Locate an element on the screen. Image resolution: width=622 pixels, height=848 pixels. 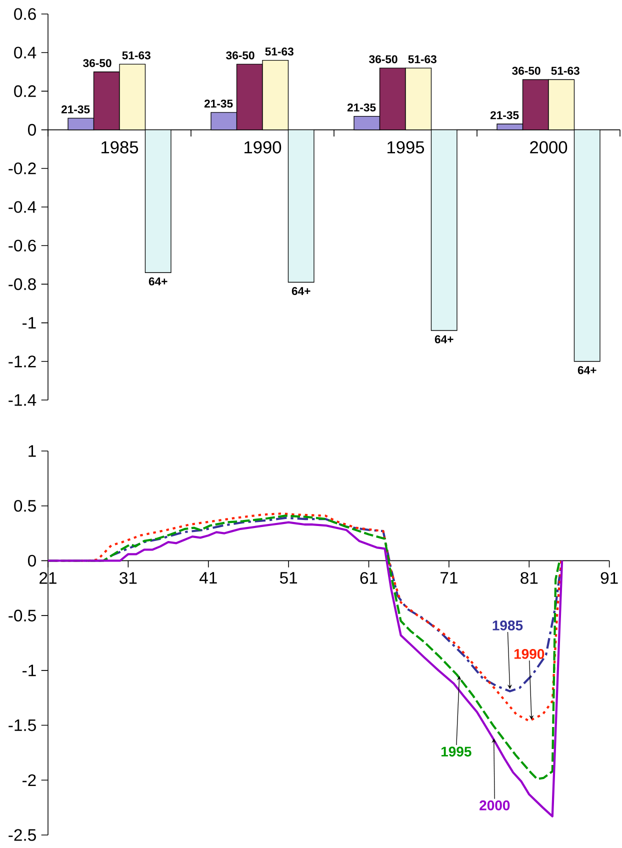
y-tick-label: 0.2 is located at coordinates (25, 91).